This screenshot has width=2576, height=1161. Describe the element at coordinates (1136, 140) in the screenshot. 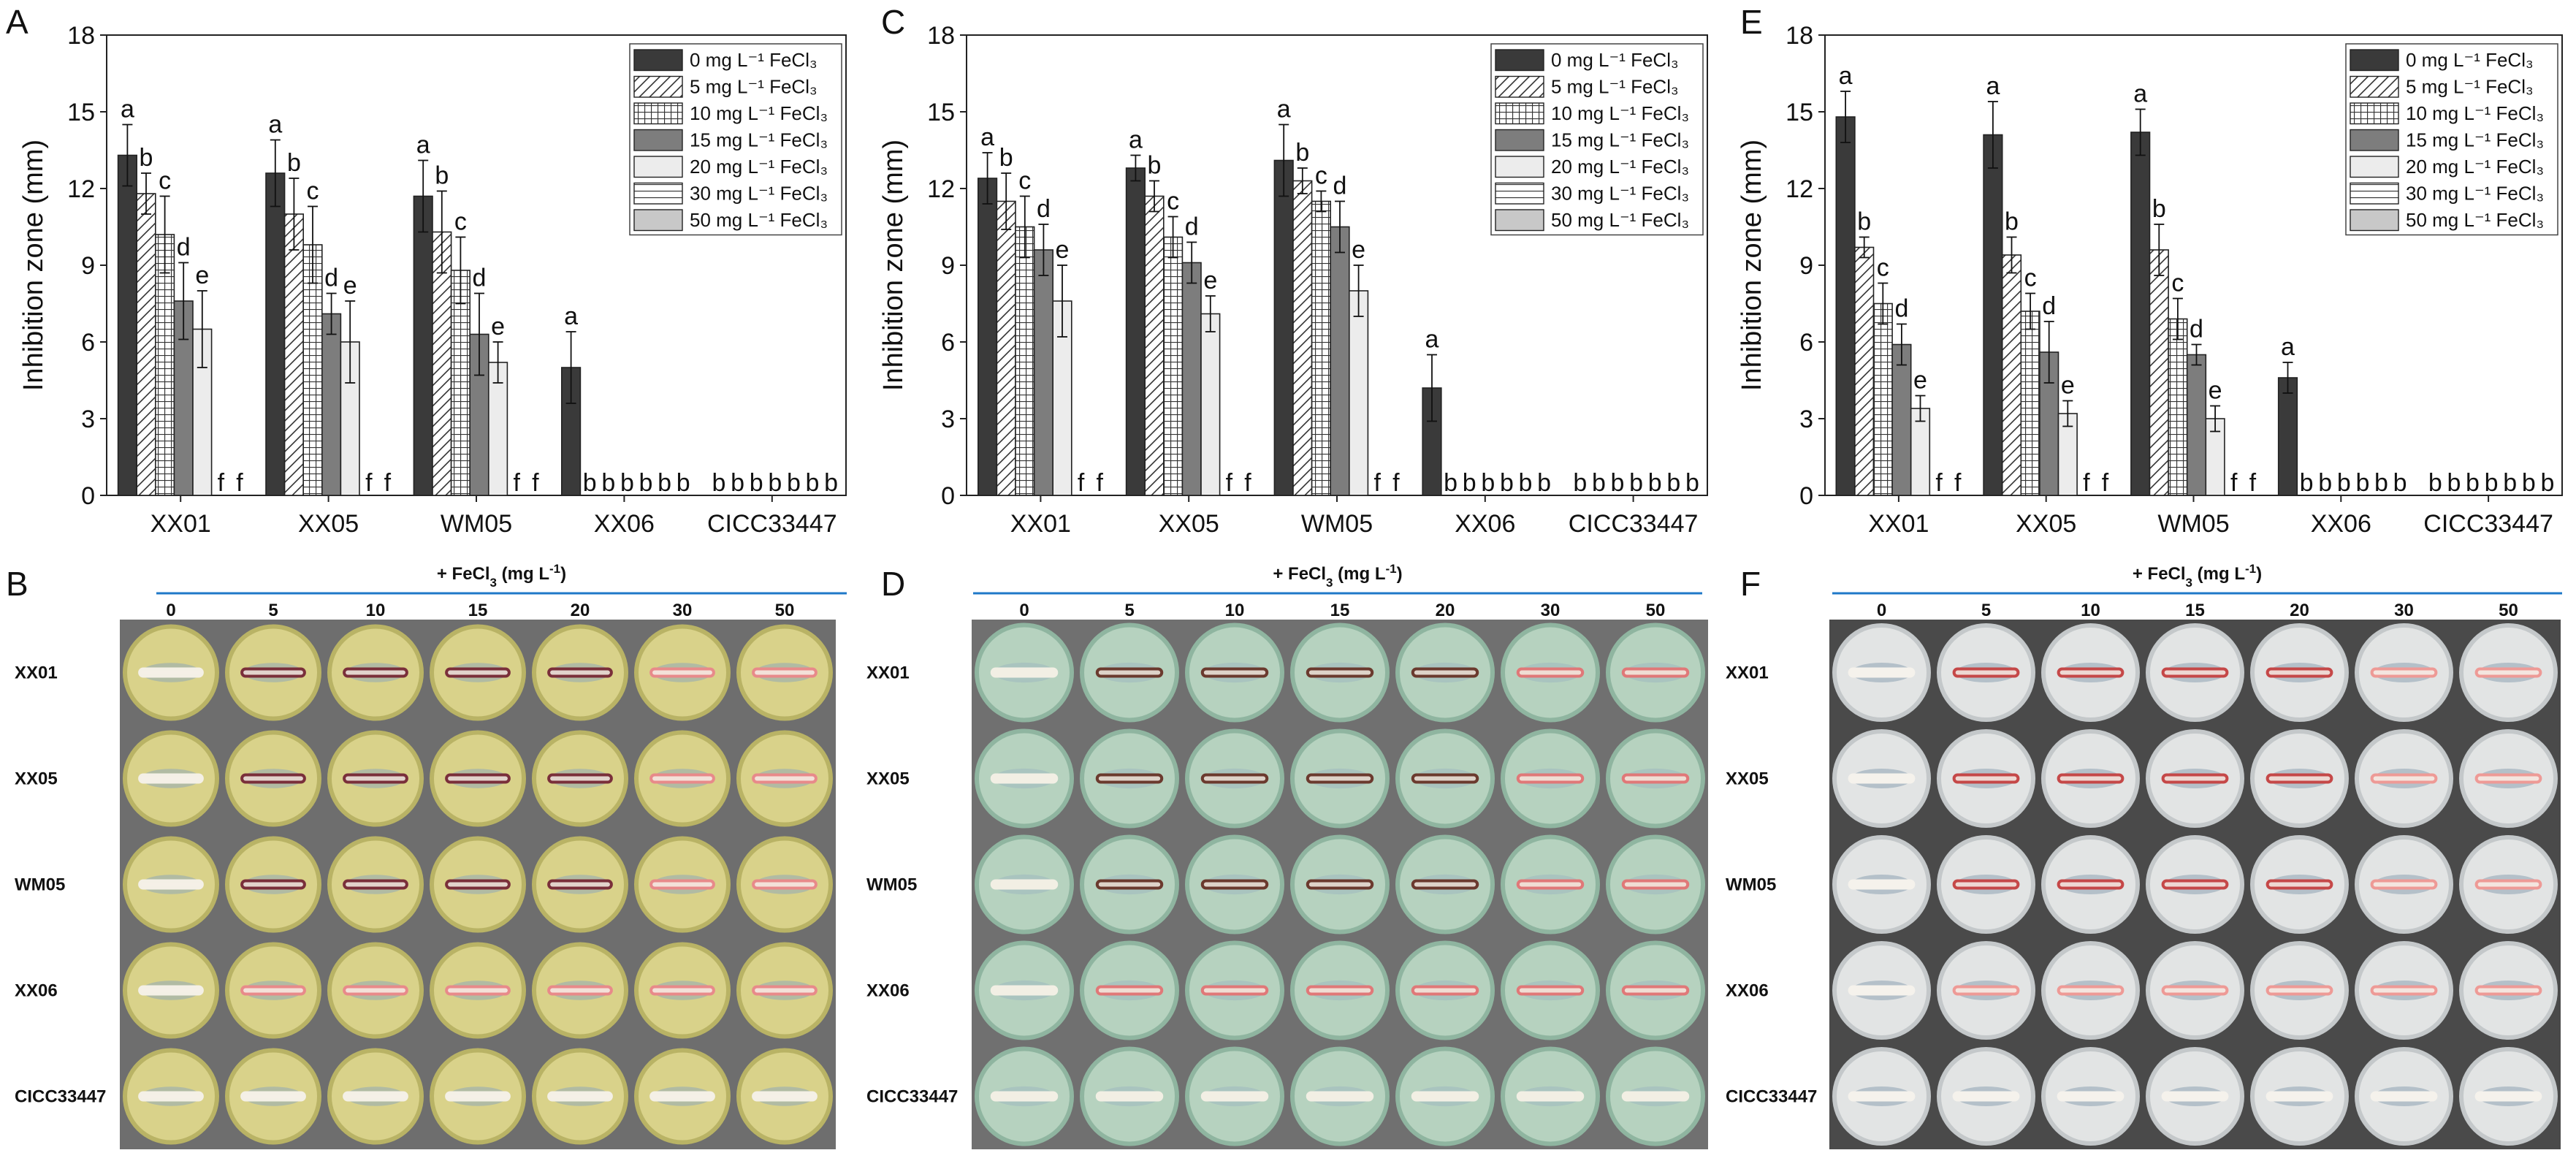

I see `significance-letter: a` at that location.